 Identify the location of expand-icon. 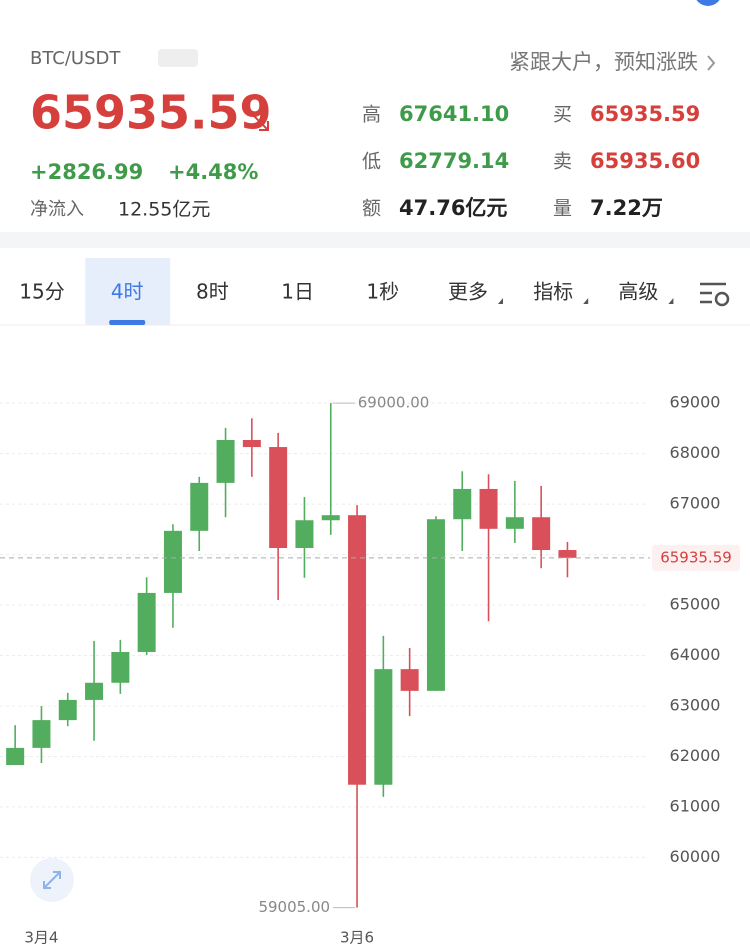
(52, 880).